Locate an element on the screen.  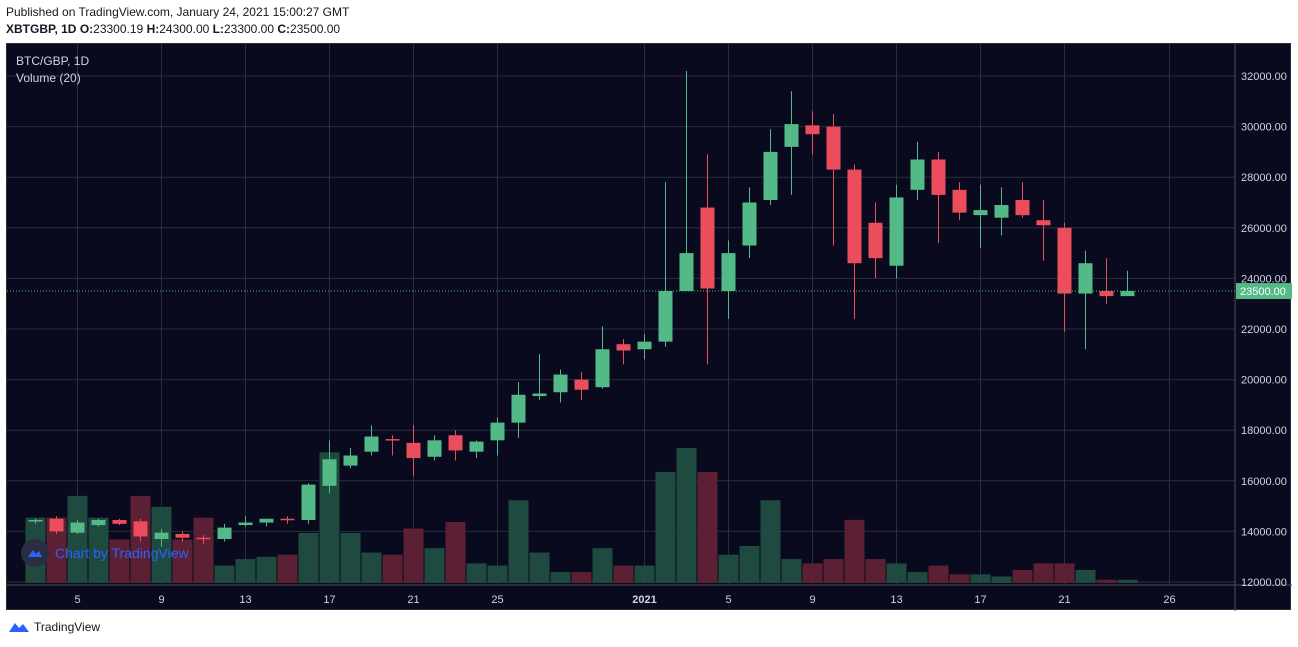
tradingview-cloud-icon is located at coordinates (35, 553).